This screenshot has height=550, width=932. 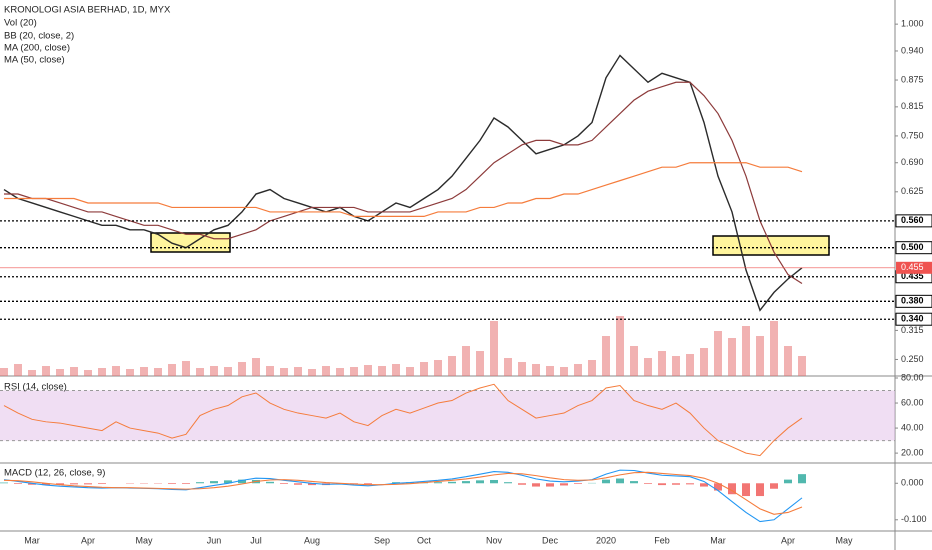 I want to click on x-tick-label: 2020, so click(x=606, y=540).